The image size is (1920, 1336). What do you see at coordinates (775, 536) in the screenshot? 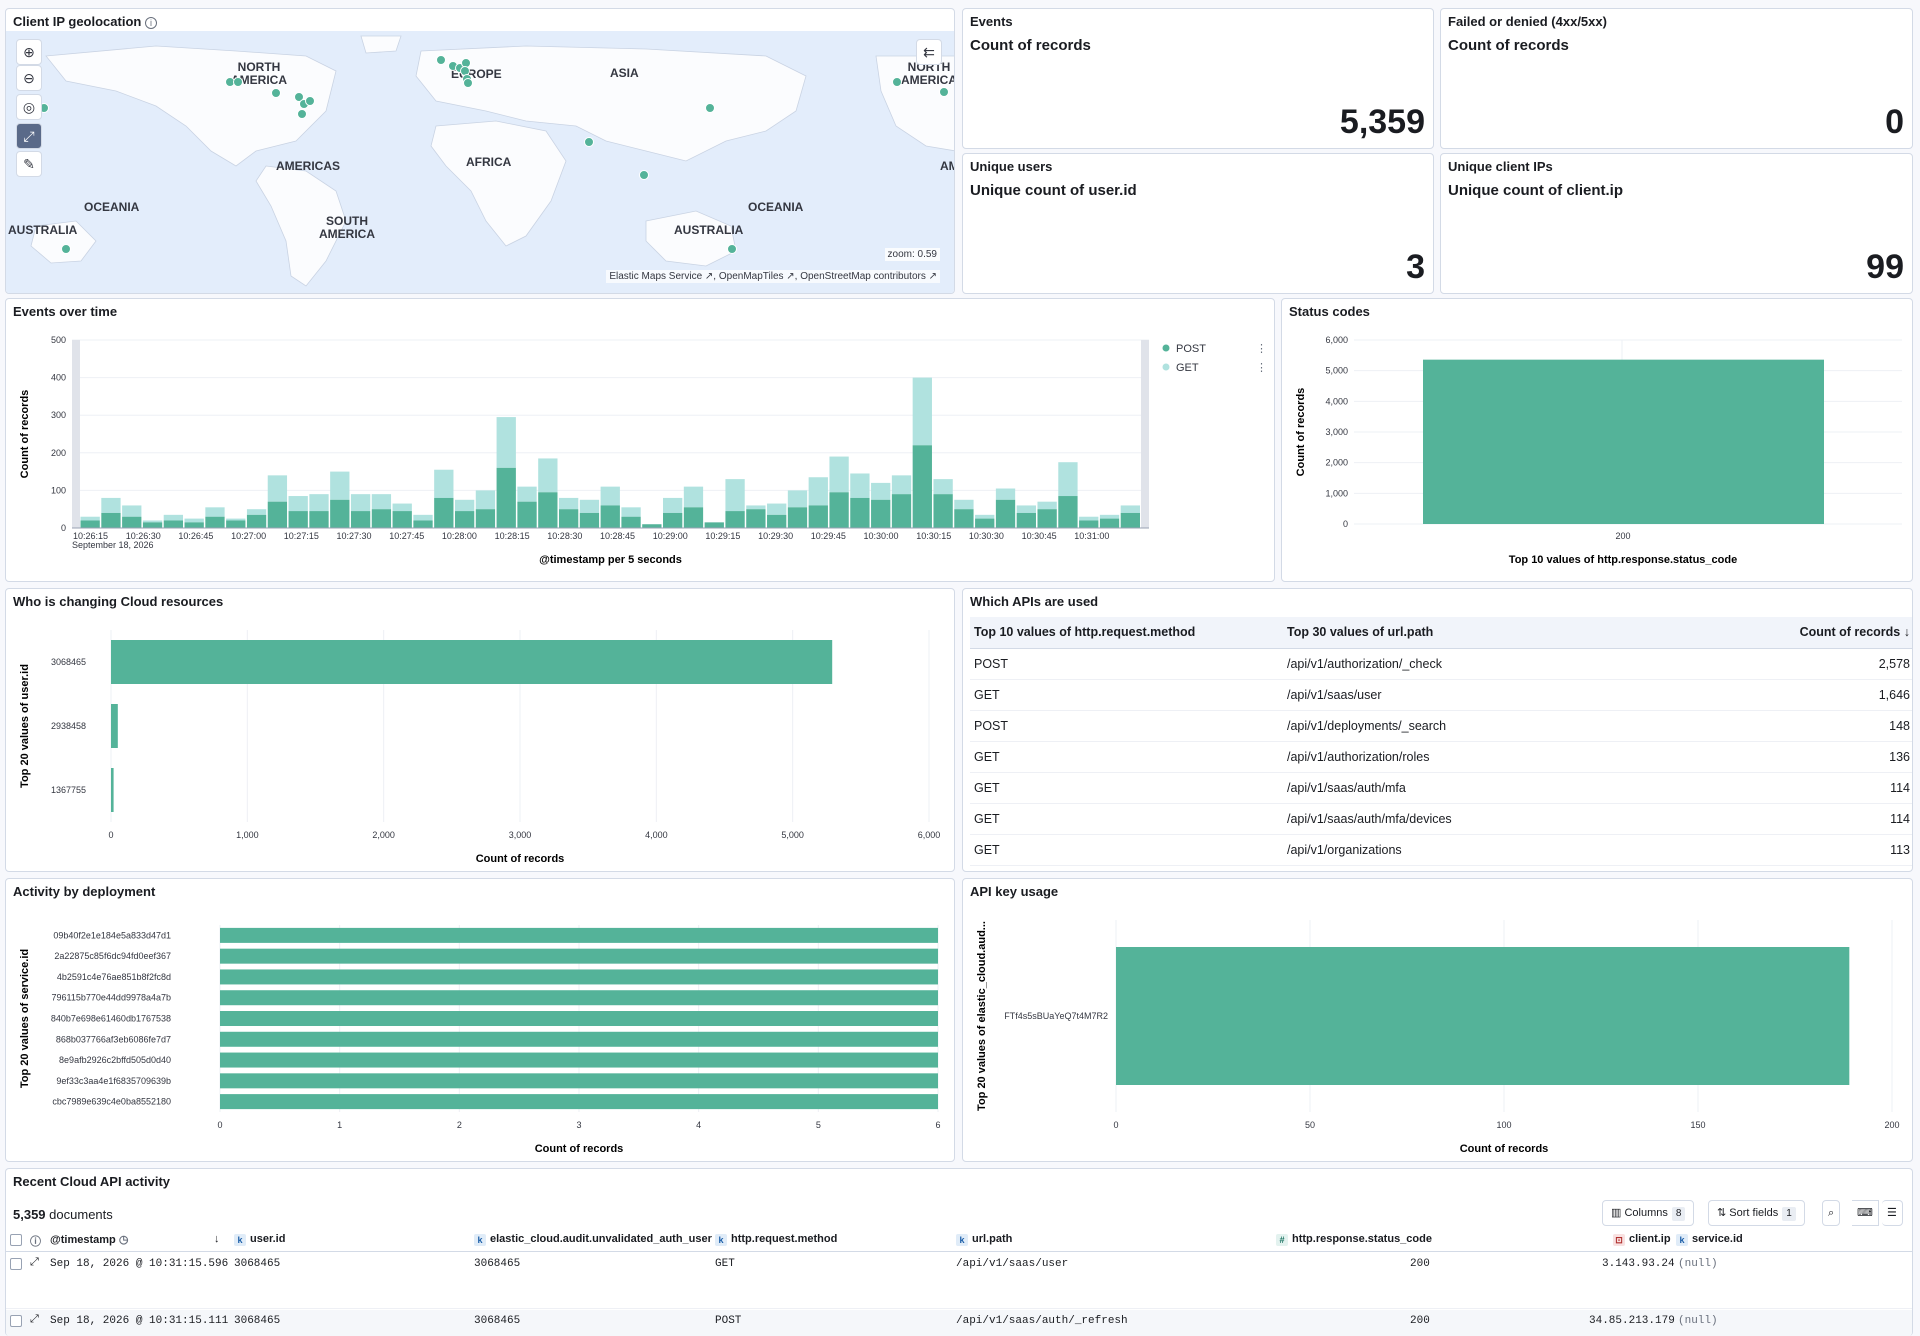
I see `x-tick-label: 10:29:30` at bounding box center [775, 536].